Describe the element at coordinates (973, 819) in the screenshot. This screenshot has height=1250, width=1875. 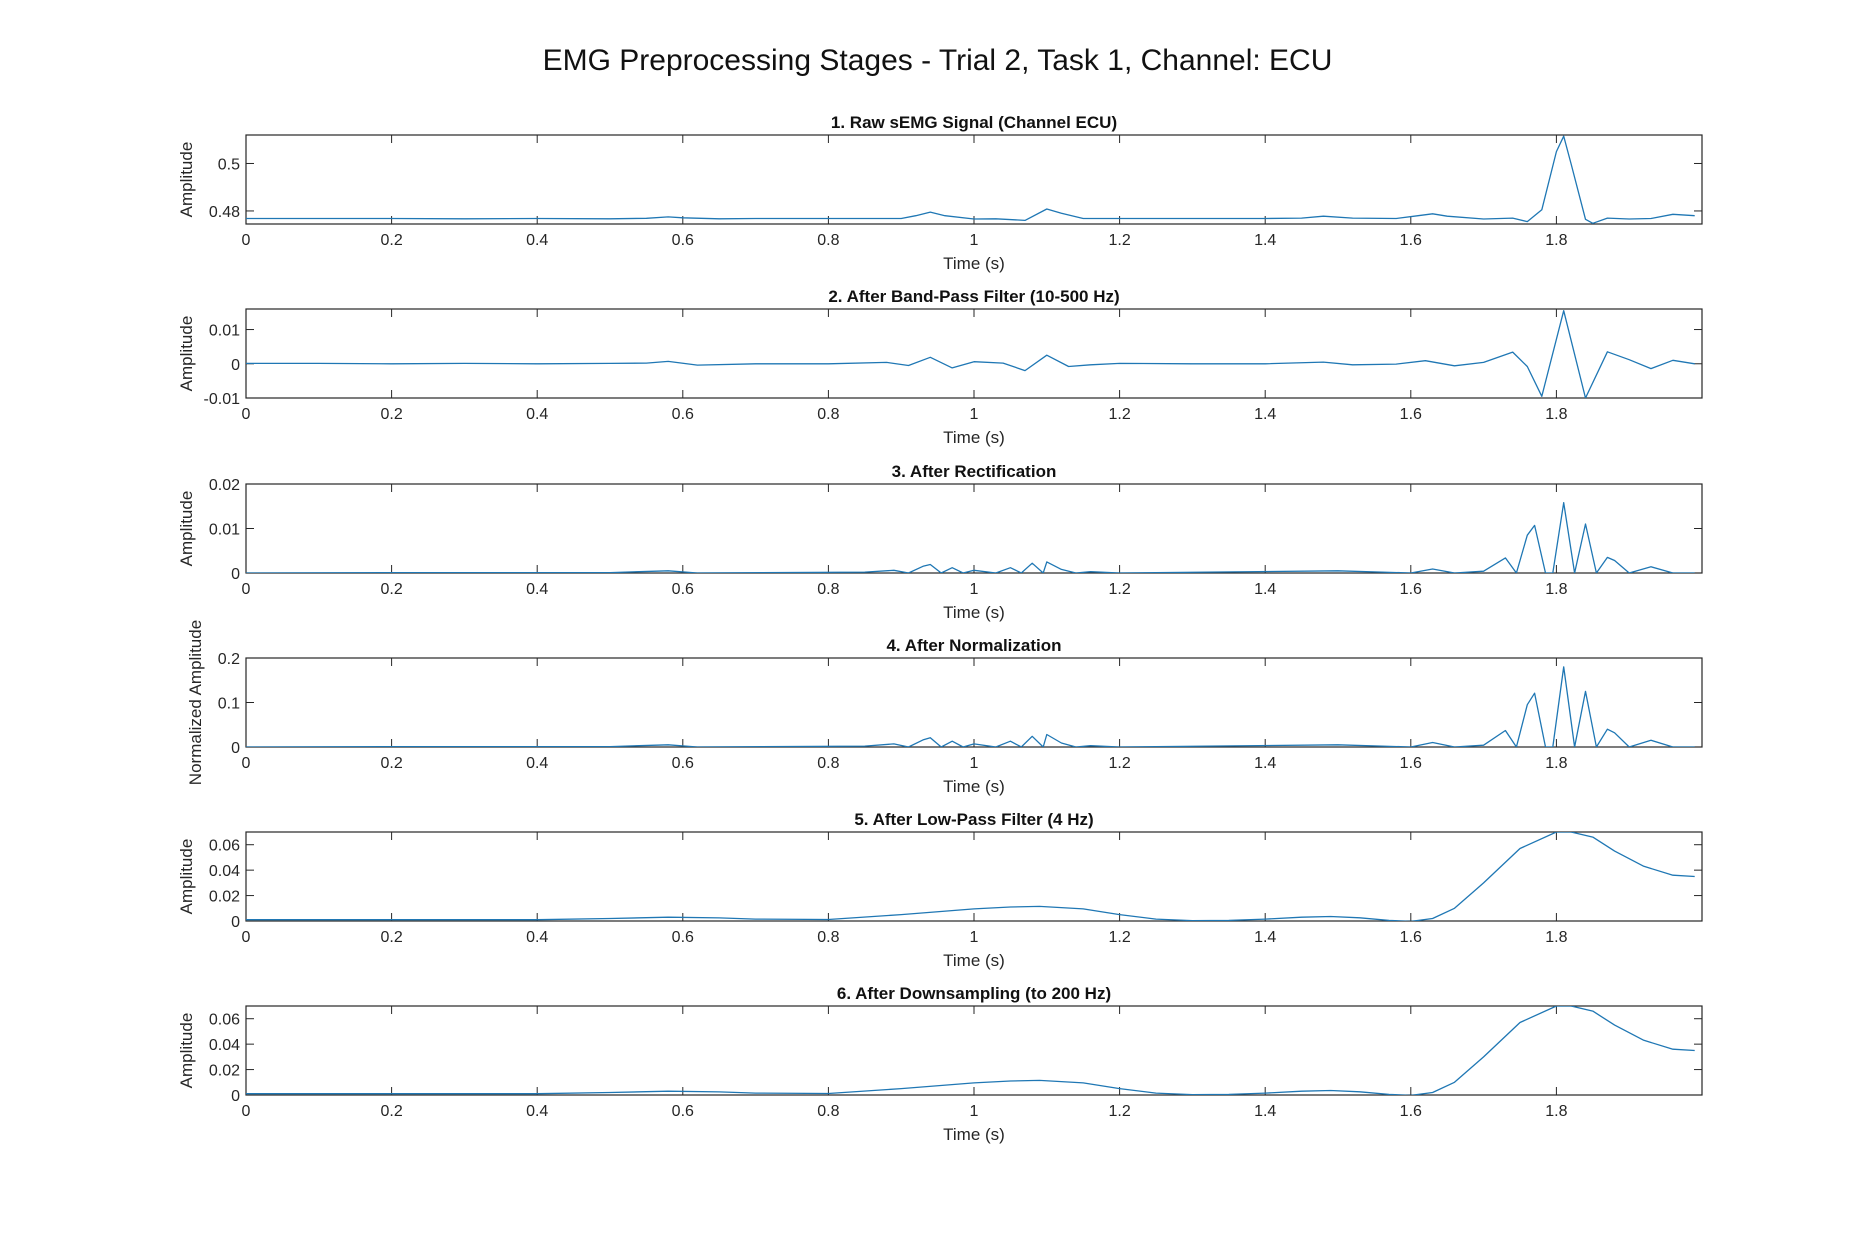
I see `subplot-title: 5. After Low-Pass Filter (4 Hz)` at that location.